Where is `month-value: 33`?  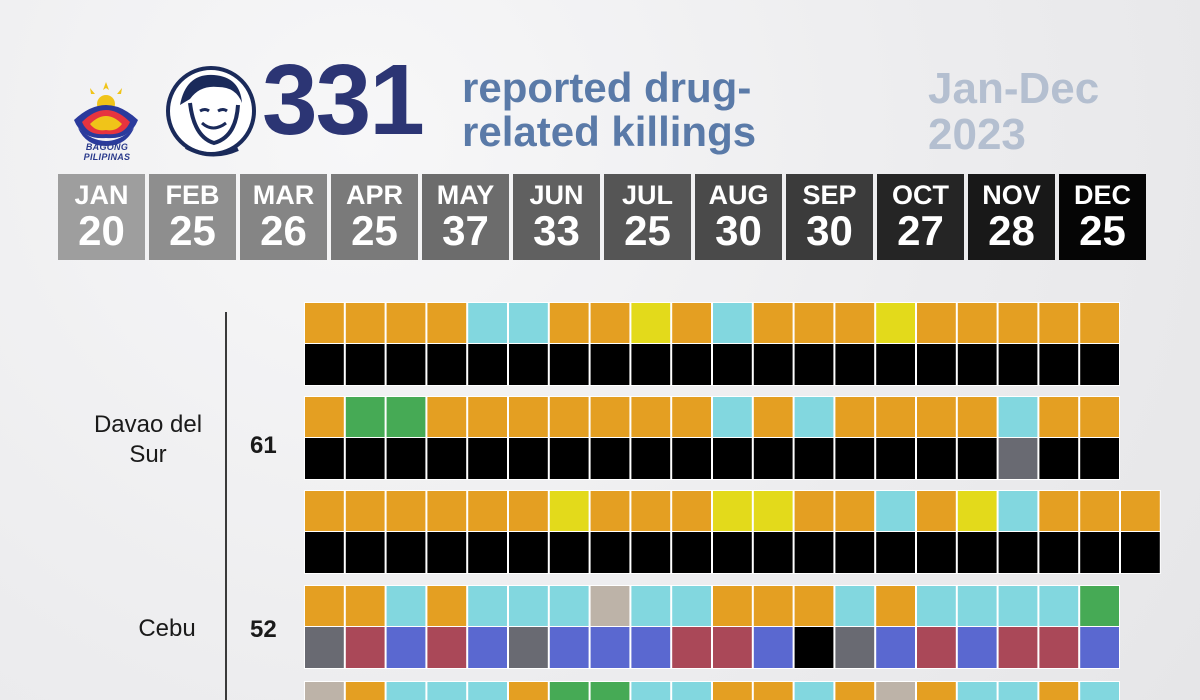 month-value: 33 is located at coordinates (556, 230).